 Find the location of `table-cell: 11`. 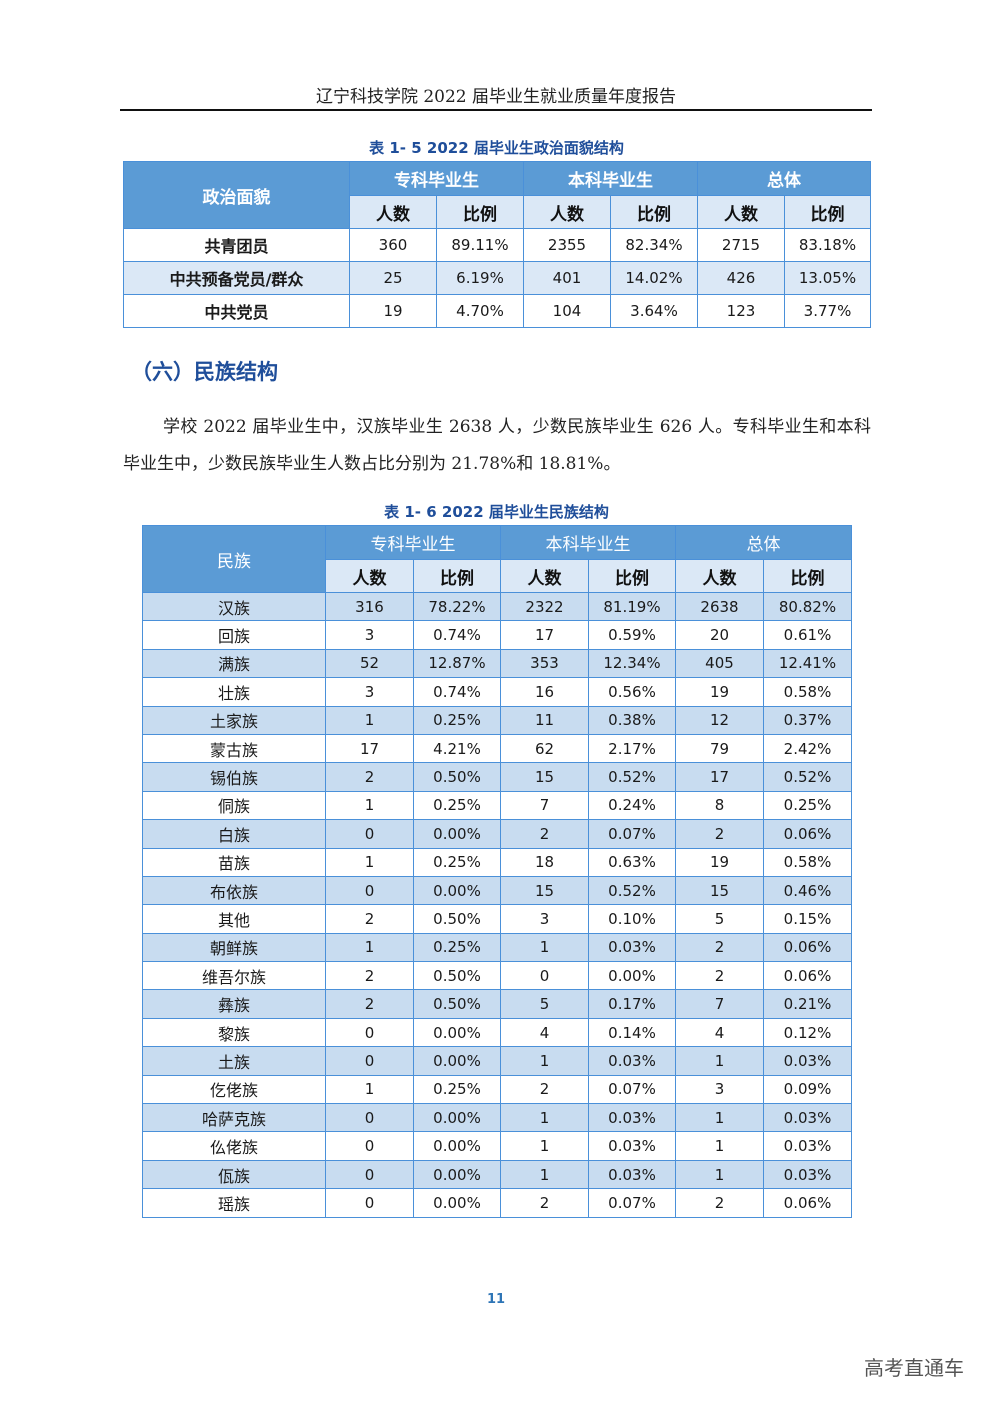

table-cell: 11 is located at coordinates (544, 720).